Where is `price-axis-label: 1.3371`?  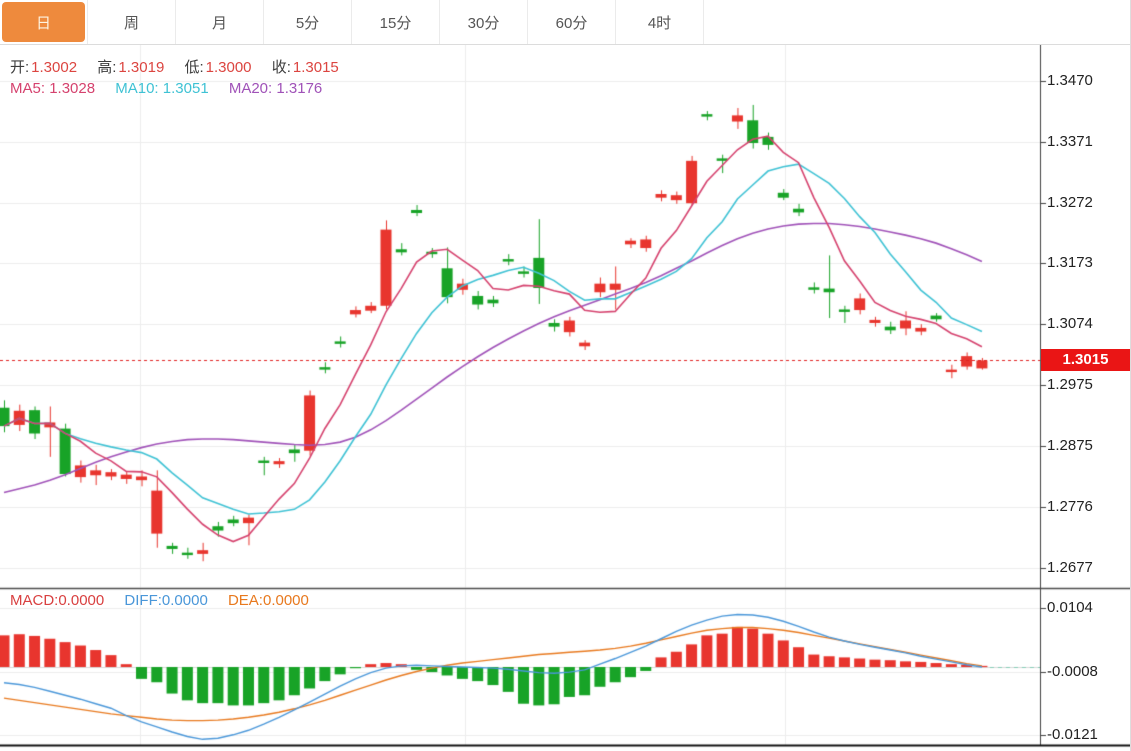 price-axis-label: 1.3371 is located at coordinates (1070, 141).